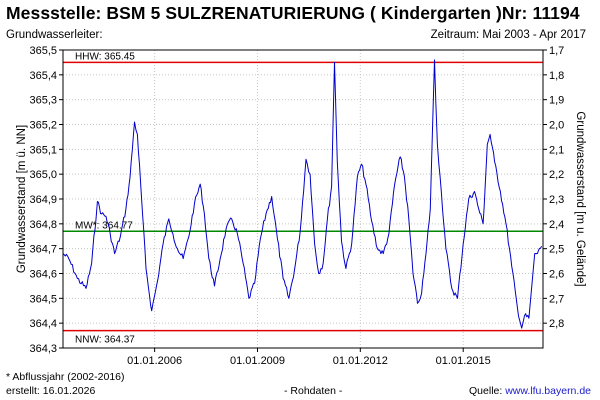  Describe the element at coordinates (556, 101) in the screenshot. I see `y-right-tick-label: 1,9` at that location.